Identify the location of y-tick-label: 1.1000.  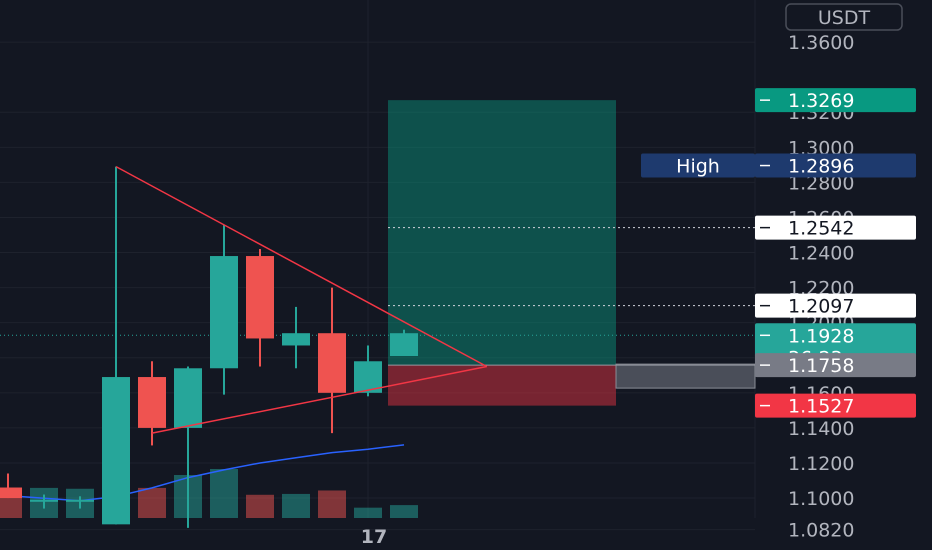
(821, 499).